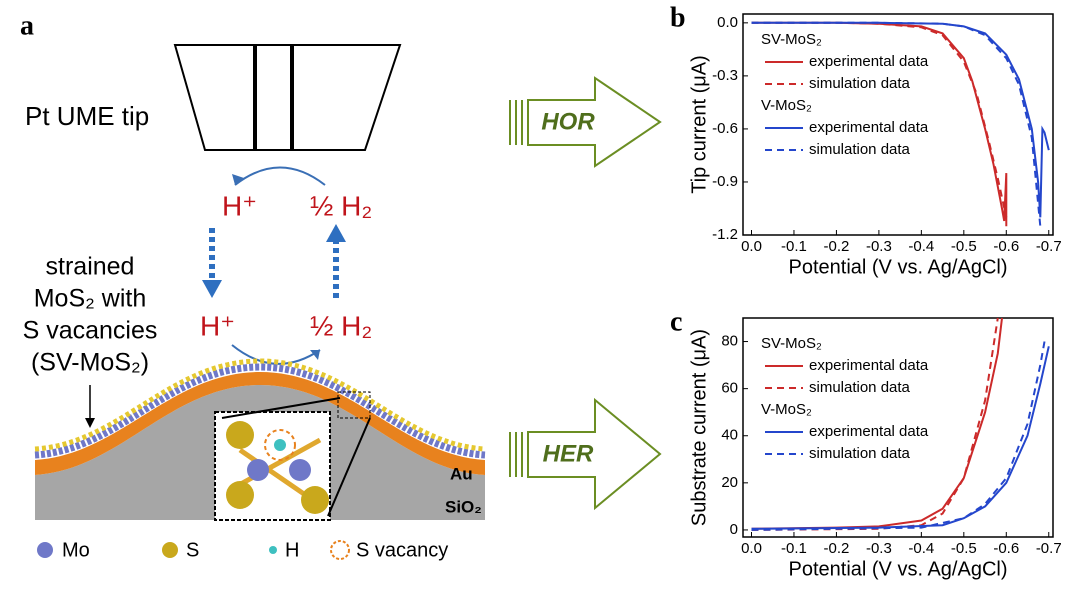  What do you see at coordinates (275, 465) in the screenshot?
I see `bond` at bounding box center [275, 465].